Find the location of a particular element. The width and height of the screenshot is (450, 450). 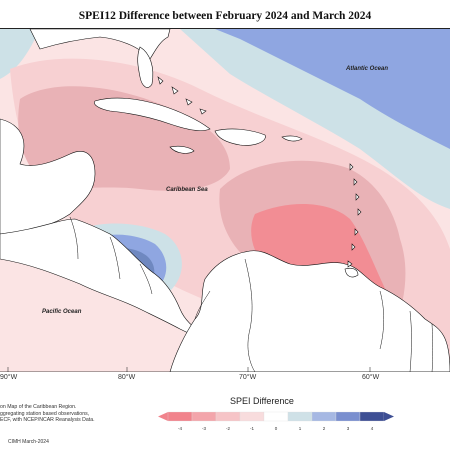

trinidad-island is located at coordinates (351, 272).